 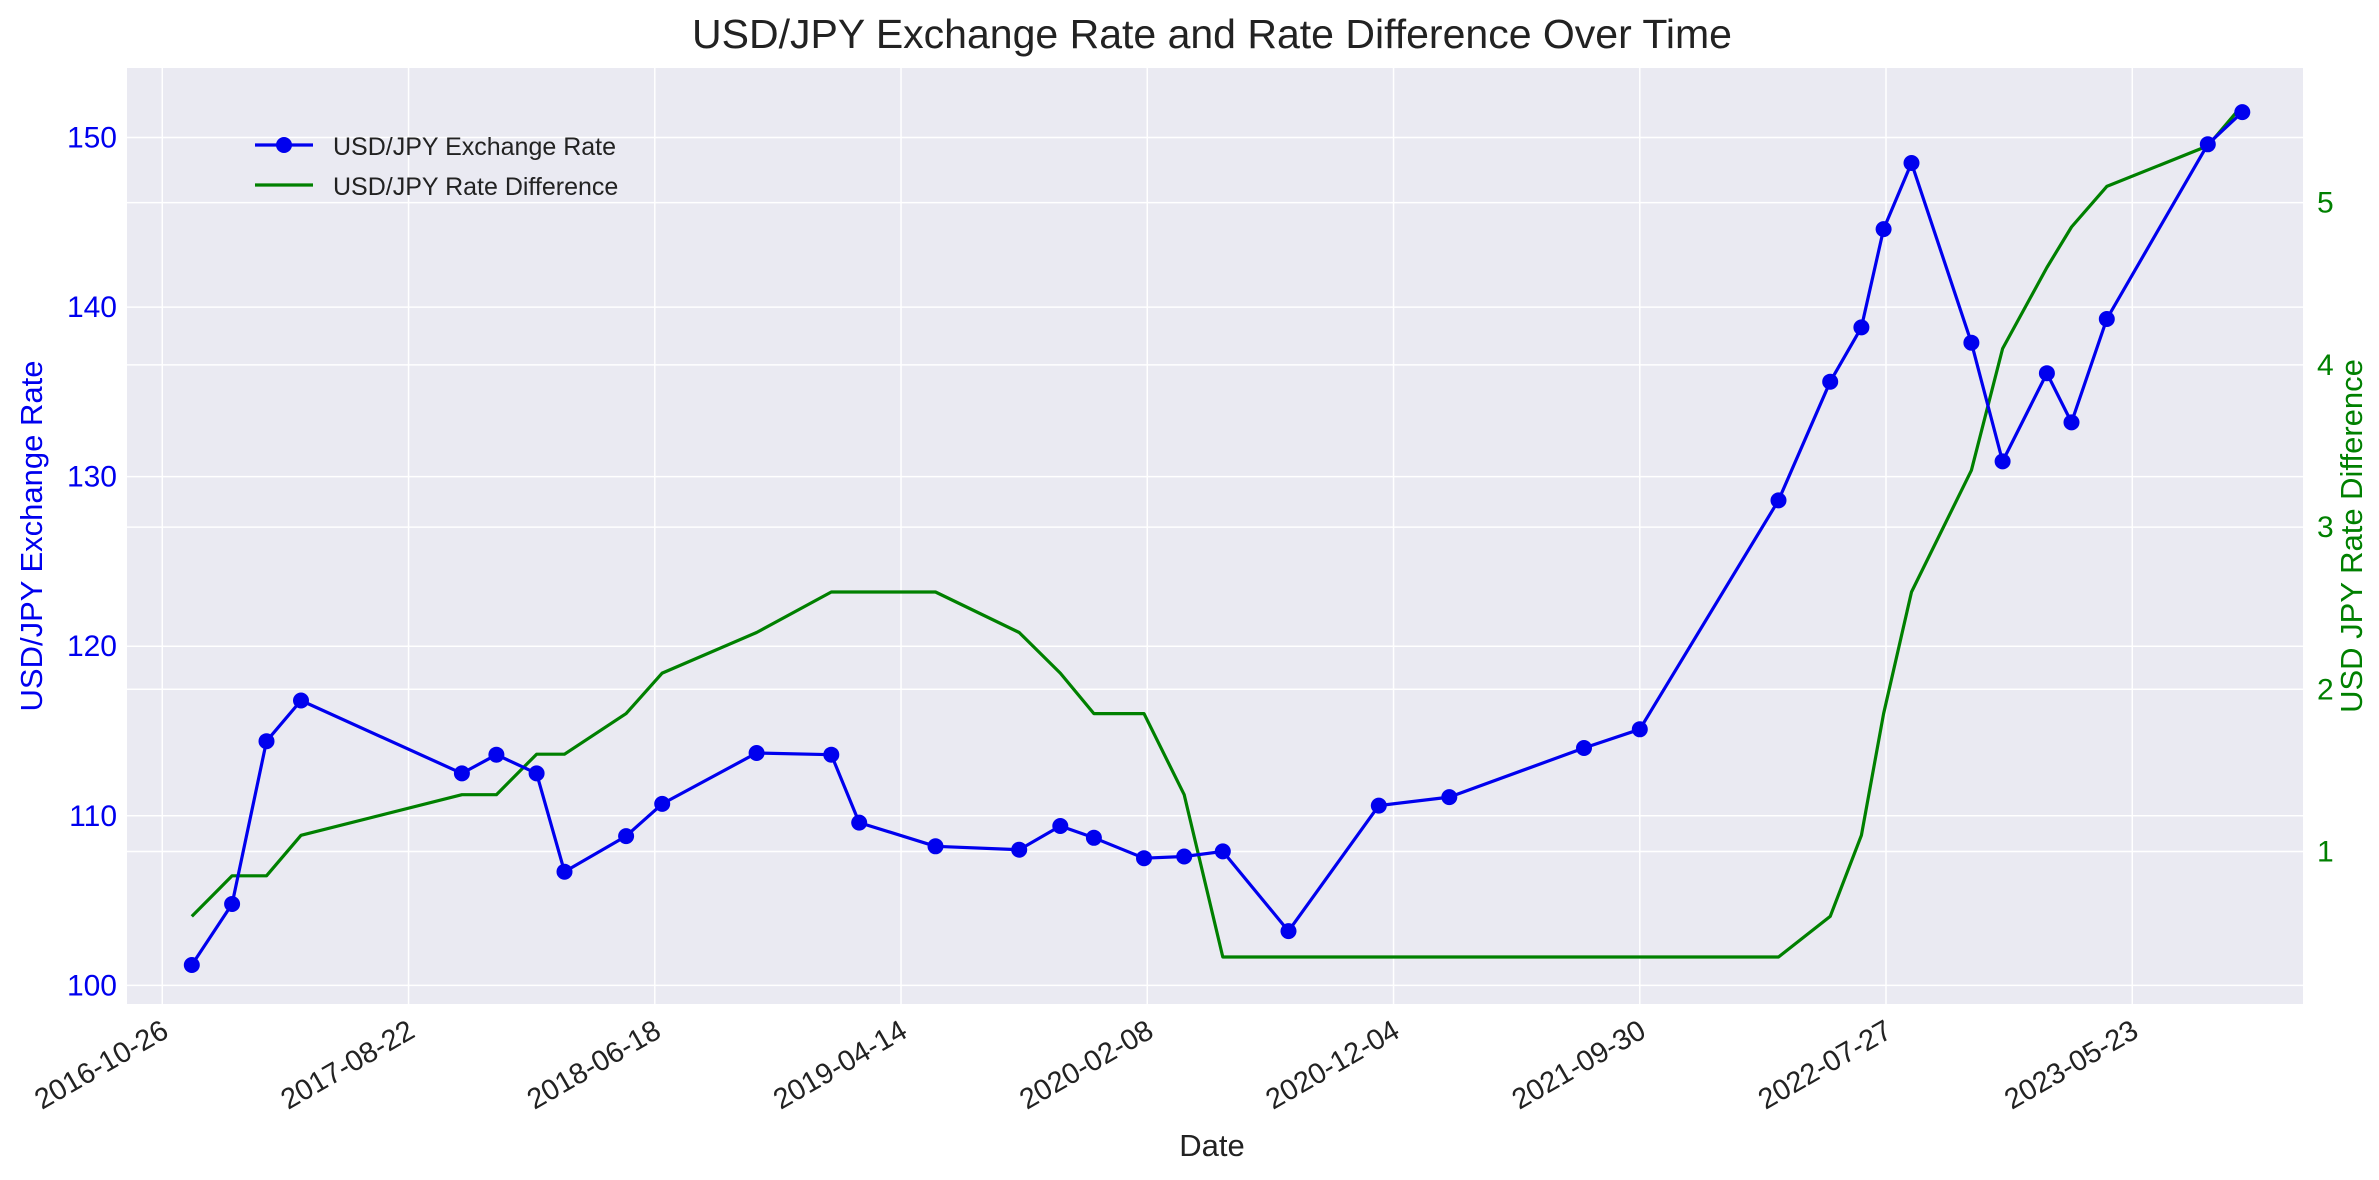 I want to click on x-tick-label: 2018-06-18, so click(x=594, y=1065).